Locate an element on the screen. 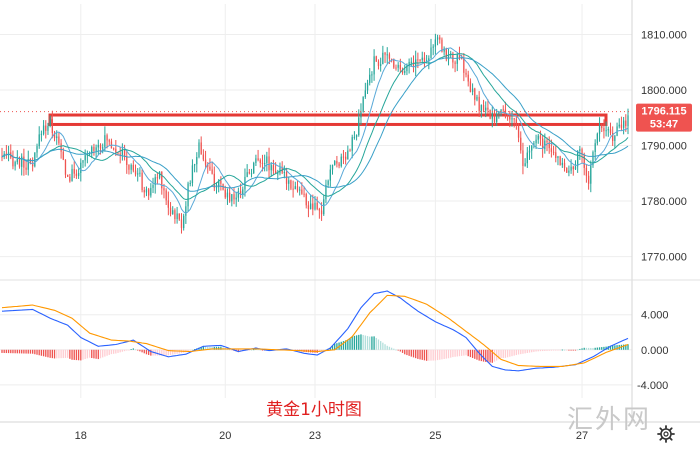 This screenshot has width=700, height=450. current-price-label: 1796.115 is located at coordinates (663, 112).